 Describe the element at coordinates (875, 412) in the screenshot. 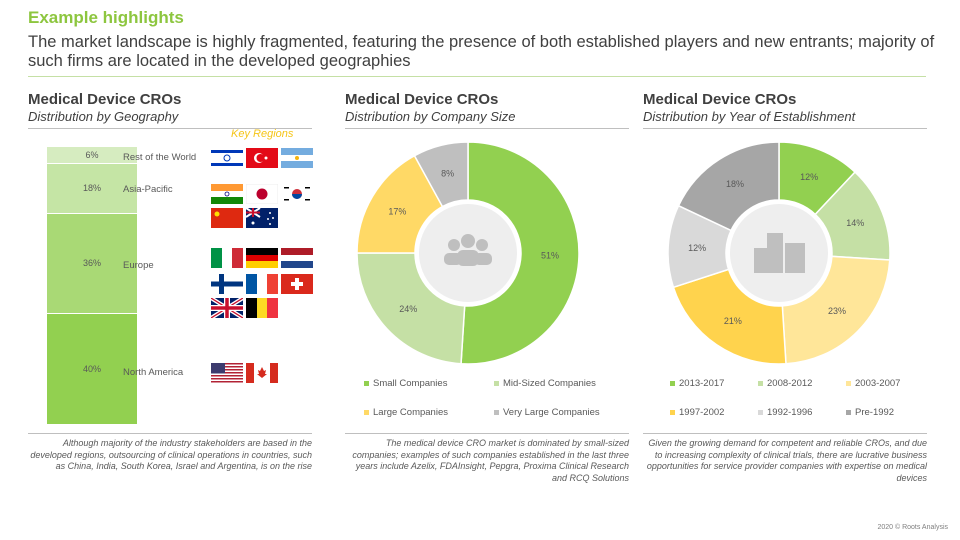

I see `legend-label: Pre-1992` at that location.